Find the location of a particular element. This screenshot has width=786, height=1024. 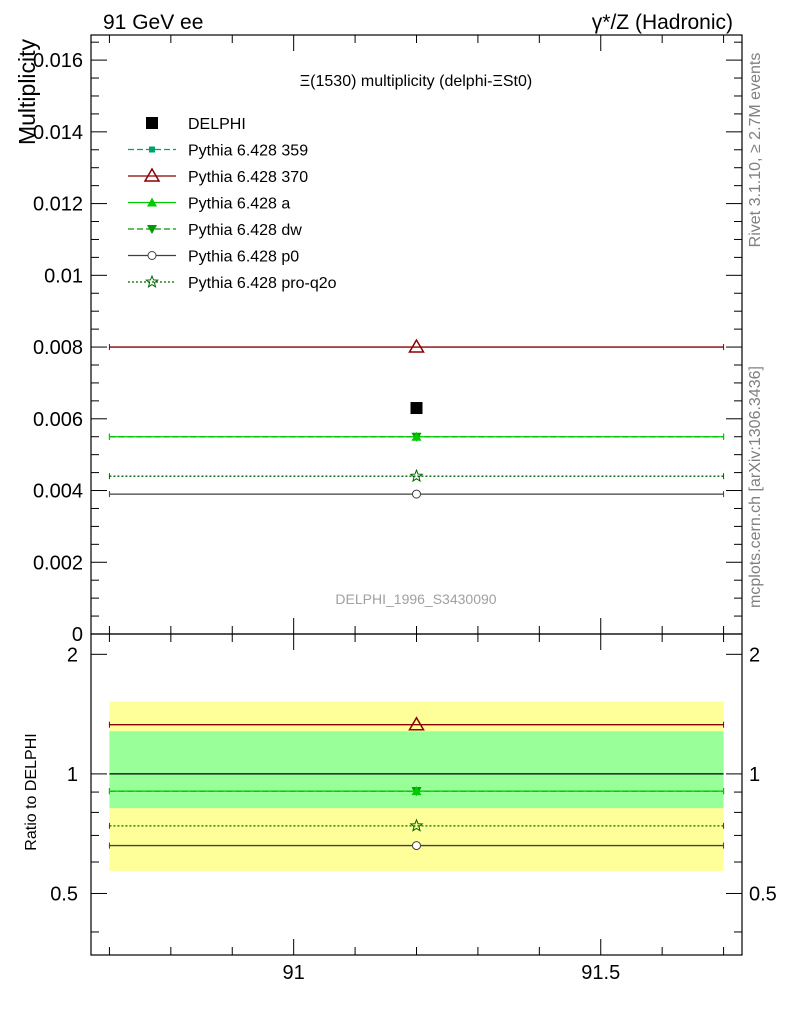

legend-label-p370: Pythia 6.428 370 is located at coordinates (248, 177).